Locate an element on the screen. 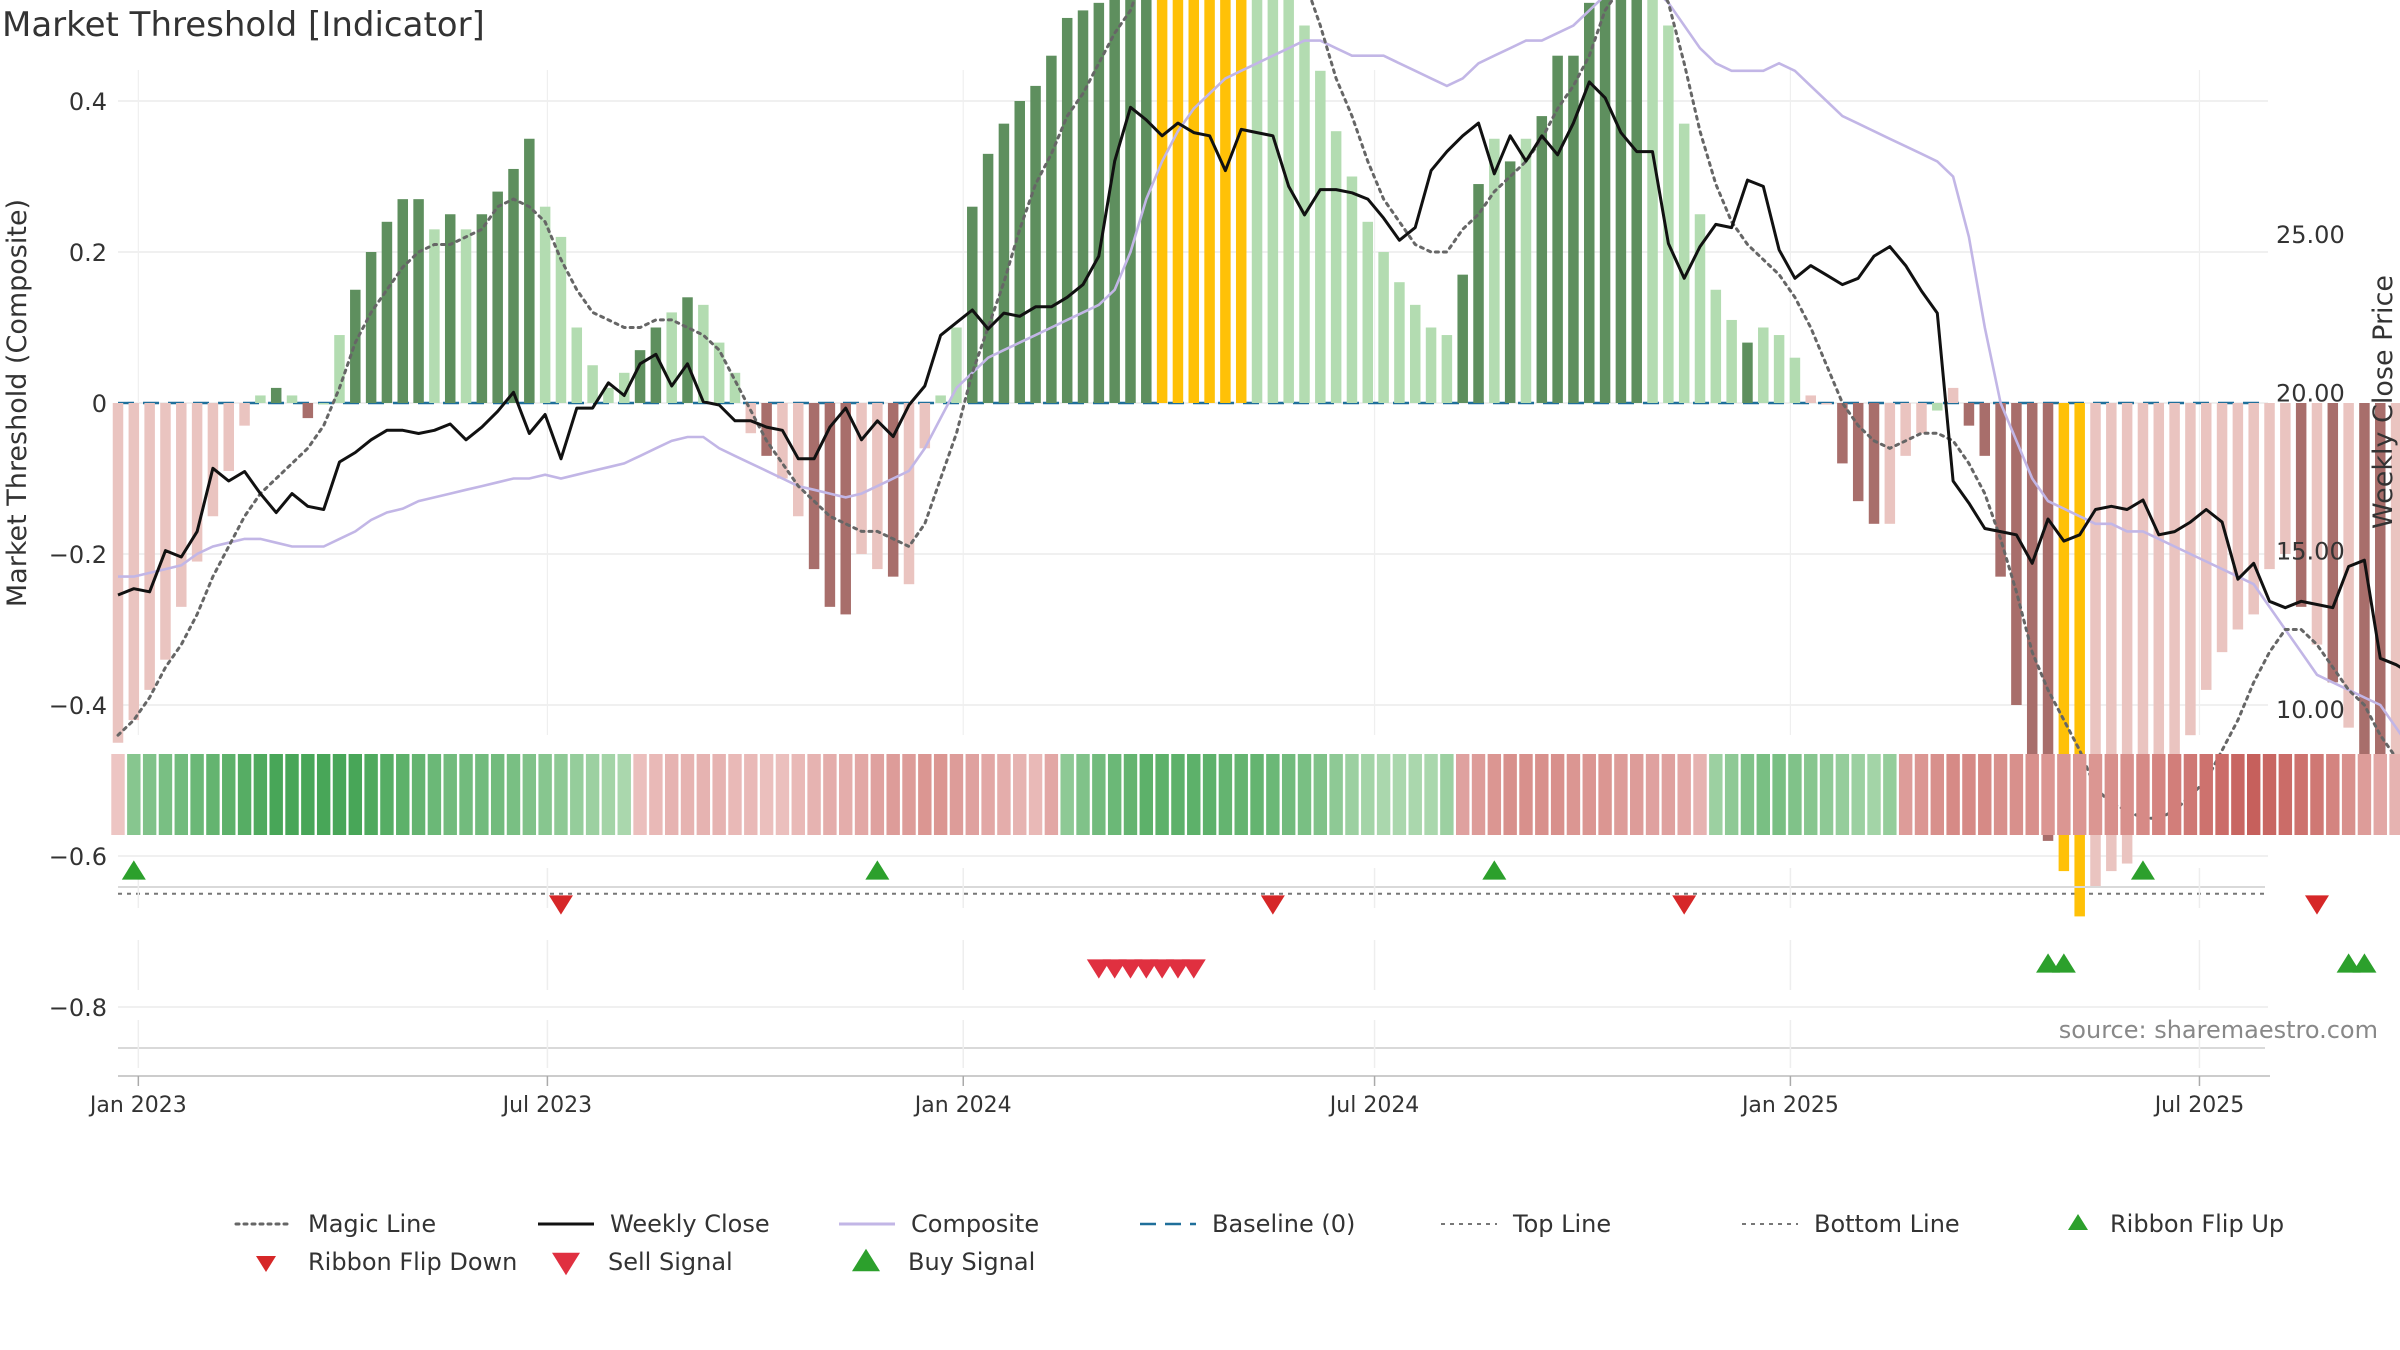 The image size is (2400, 1350). legend-item: Baseline (0) is located at coordinates (1247, 1224).